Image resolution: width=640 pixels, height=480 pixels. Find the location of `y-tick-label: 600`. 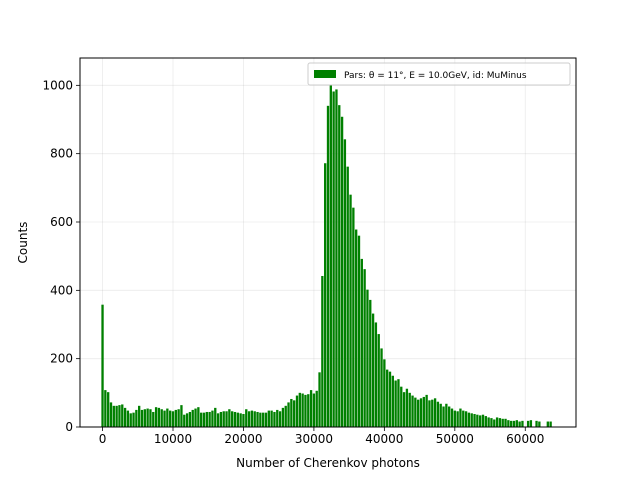

y-tick-label: 600 is located at coordinates (61, 222).